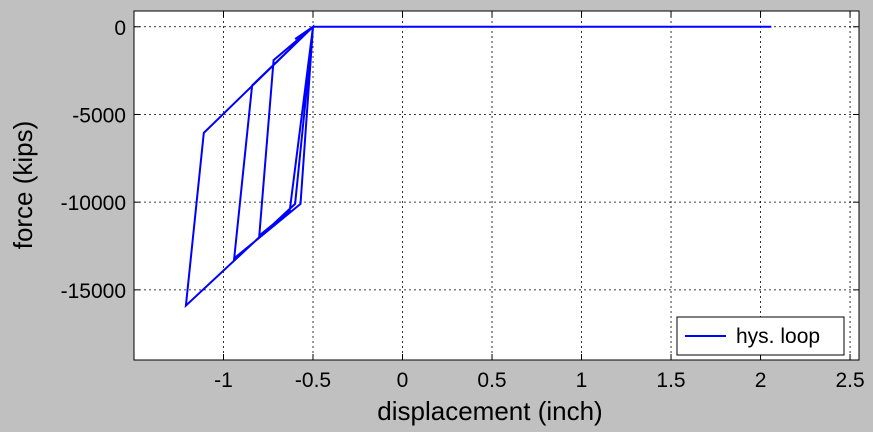  Describe the element at coordinates (99, 115) in the screenshot. I see `y-tick-label: -5000` at that location.